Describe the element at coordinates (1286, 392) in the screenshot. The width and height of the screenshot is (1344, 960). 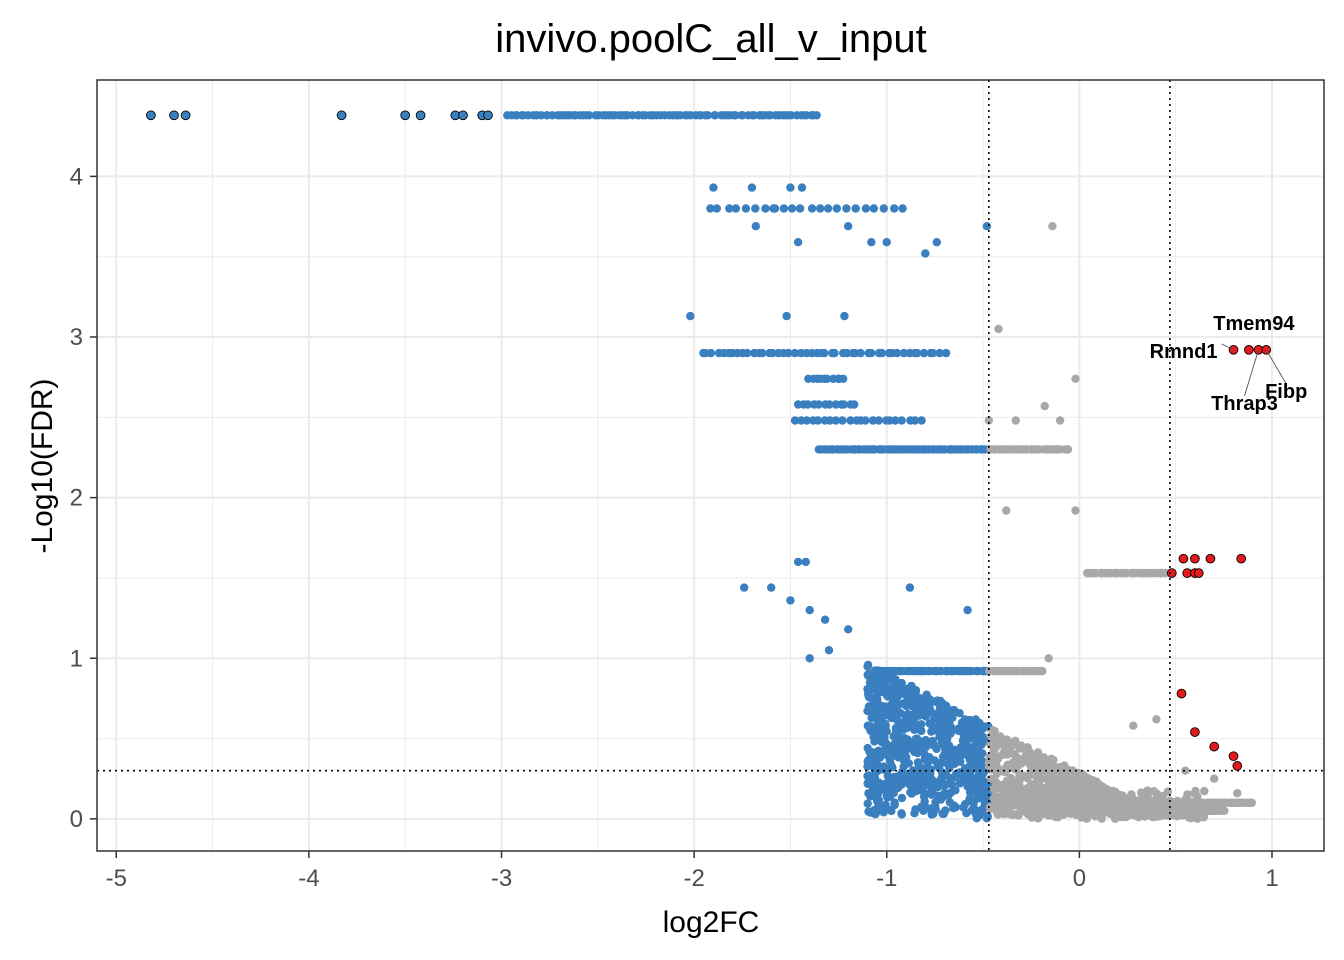
I see `gene-label: Fibp` at that location.